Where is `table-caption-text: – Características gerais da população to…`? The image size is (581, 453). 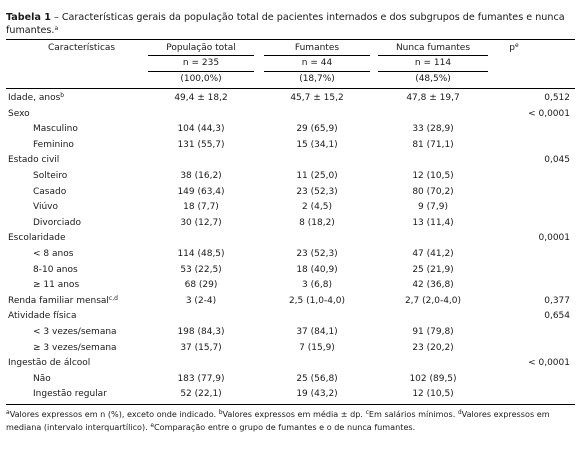
table-caption-text: – Características gerais da população to… is located at coordinates (285, 24).